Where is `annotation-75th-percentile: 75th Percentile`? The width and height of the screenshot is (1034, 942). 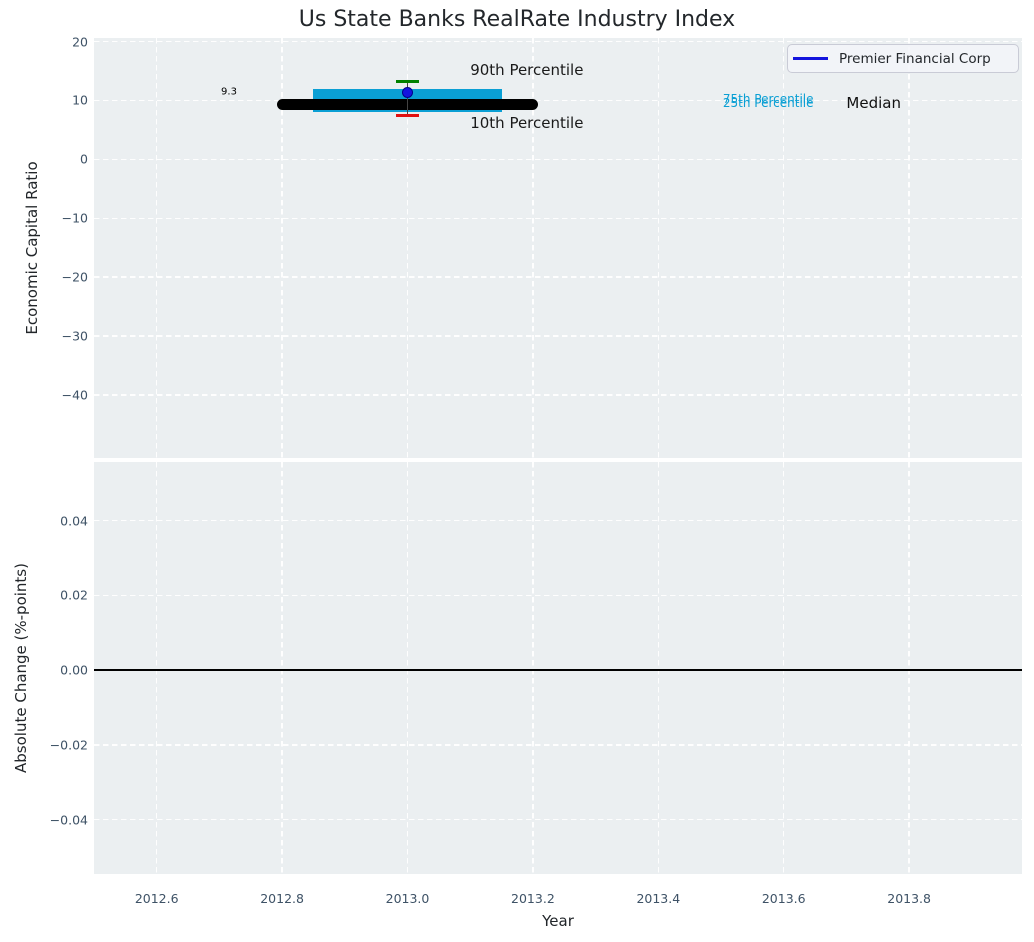 annotation-75th-percentile: 75th Percentile is located at coordinates (768, 98).